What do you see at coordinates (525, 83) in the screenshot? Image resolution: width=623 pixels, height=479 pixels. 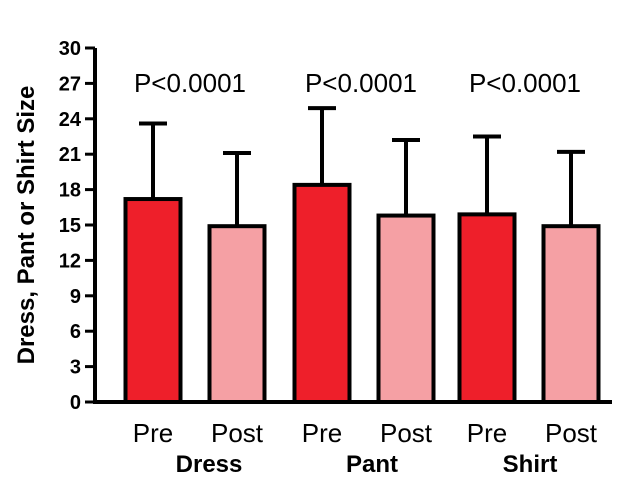 I see `p-value-shirt: P<0.0001` at bounding box center [525, 83].